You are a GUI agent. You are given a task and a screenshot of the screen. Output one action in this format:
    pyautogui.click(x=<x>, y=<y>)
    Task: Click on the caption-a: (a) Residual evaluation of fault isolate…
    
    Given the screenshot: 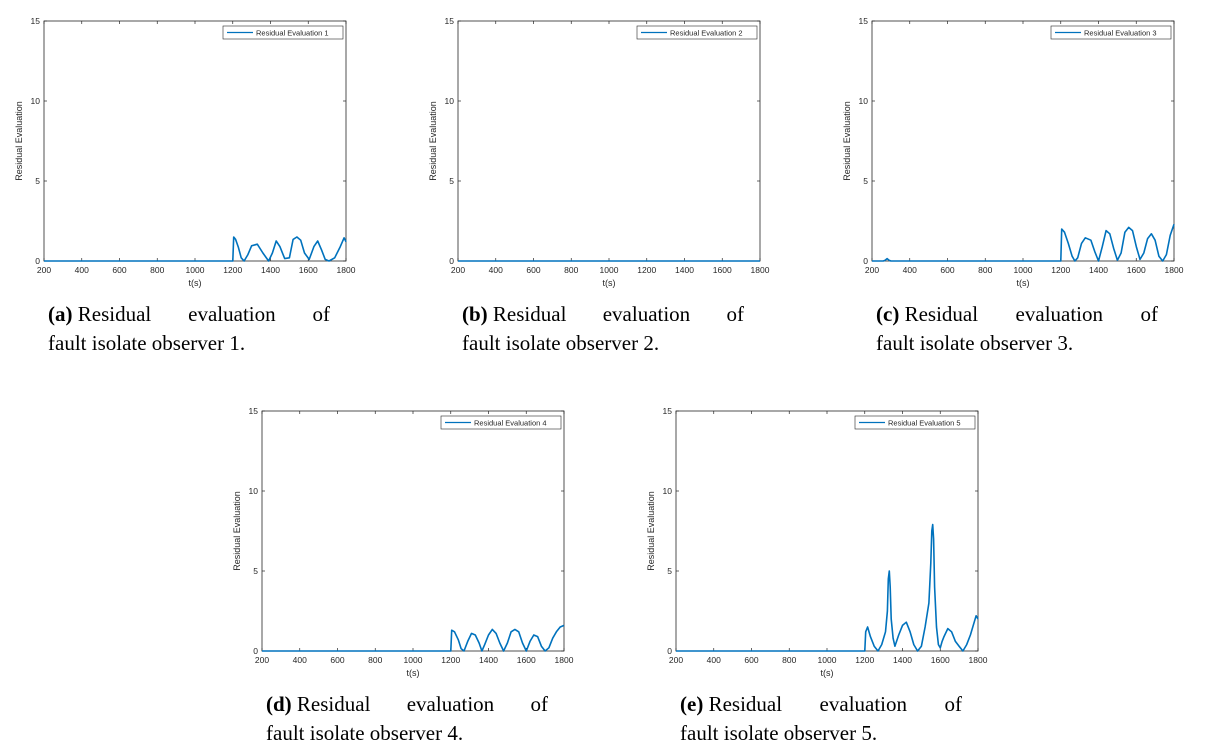 What is the action you would take?
    pyautogui.click(x=189, y=329)
    